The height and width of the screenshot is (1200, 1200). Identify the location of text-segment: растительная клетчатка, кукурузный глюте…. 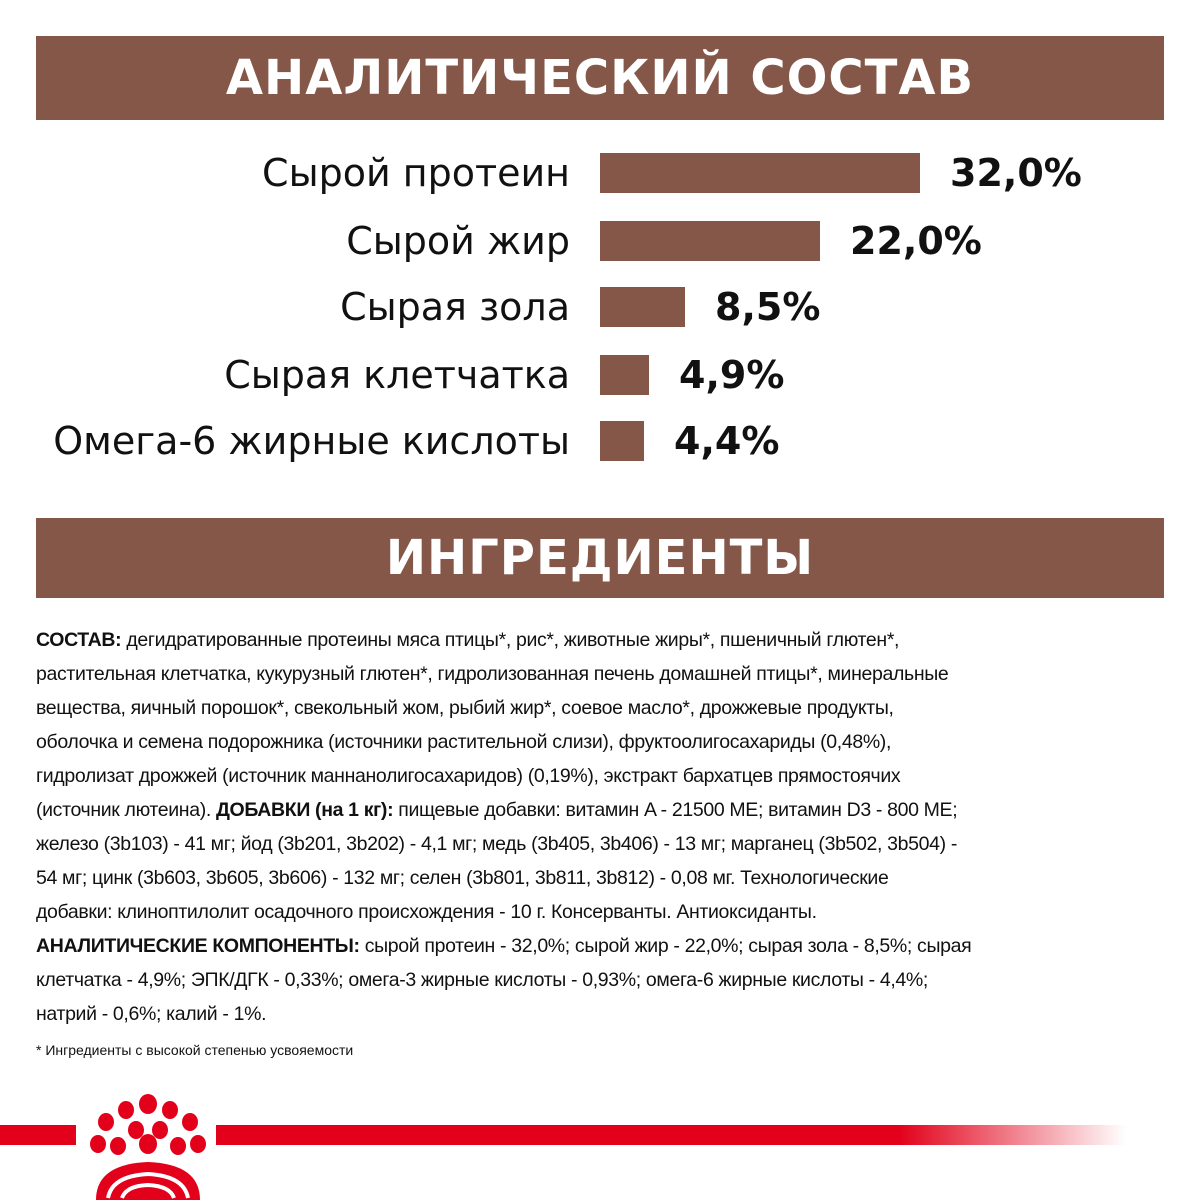
(492, 674).